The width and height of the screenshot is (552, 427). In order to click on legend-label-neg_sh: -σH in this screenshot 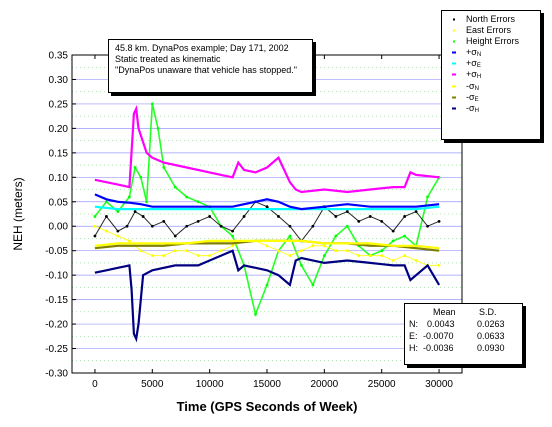, I will do `click(472, 110)`.